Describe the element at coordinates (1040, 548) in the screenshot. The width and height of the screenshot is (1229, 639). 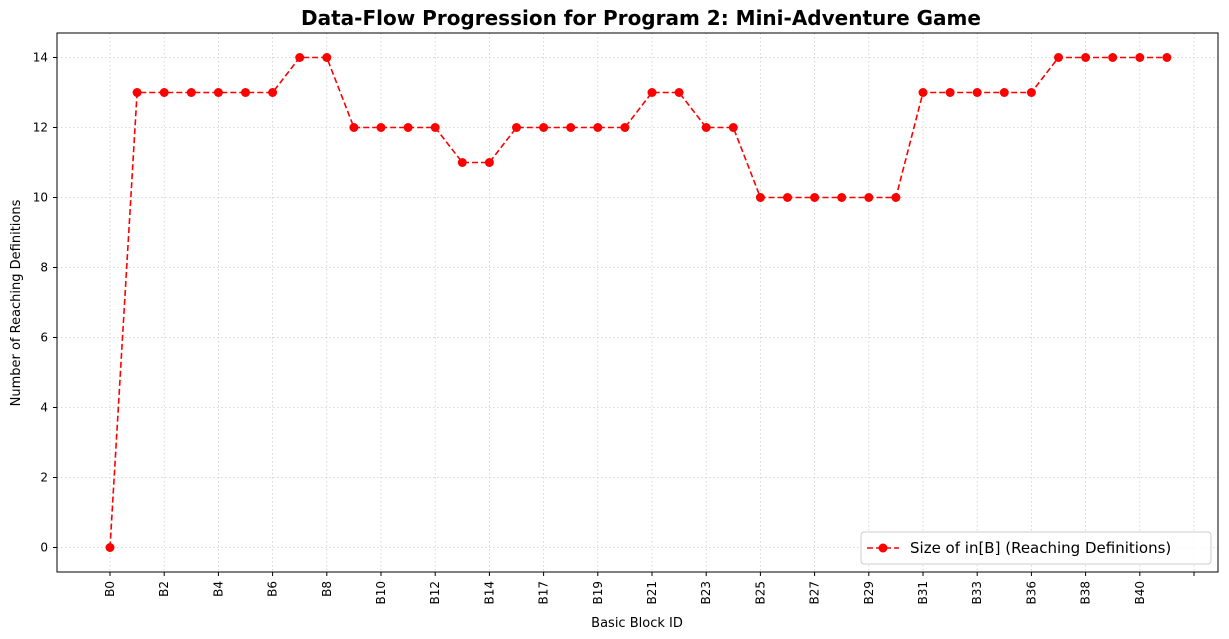
I see `legend-label: Size of in[B] (Reaching Definitions)` at that location.